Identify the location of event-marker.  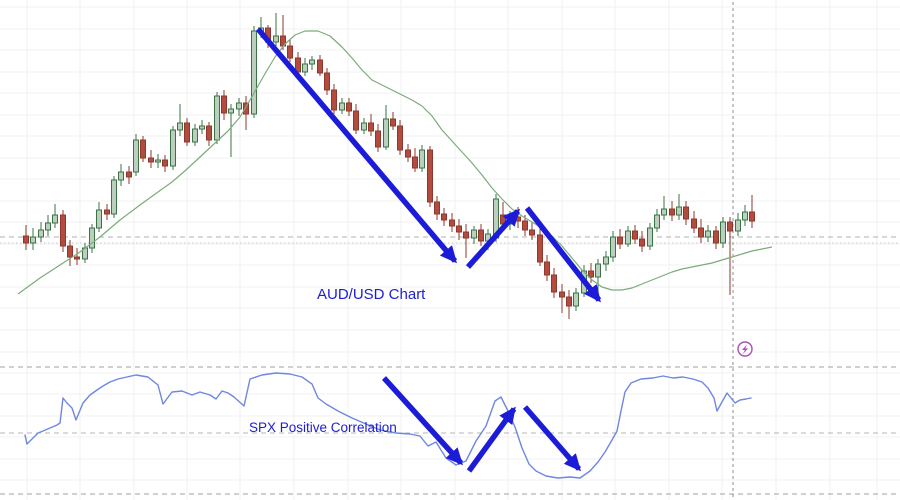
(745, 349).